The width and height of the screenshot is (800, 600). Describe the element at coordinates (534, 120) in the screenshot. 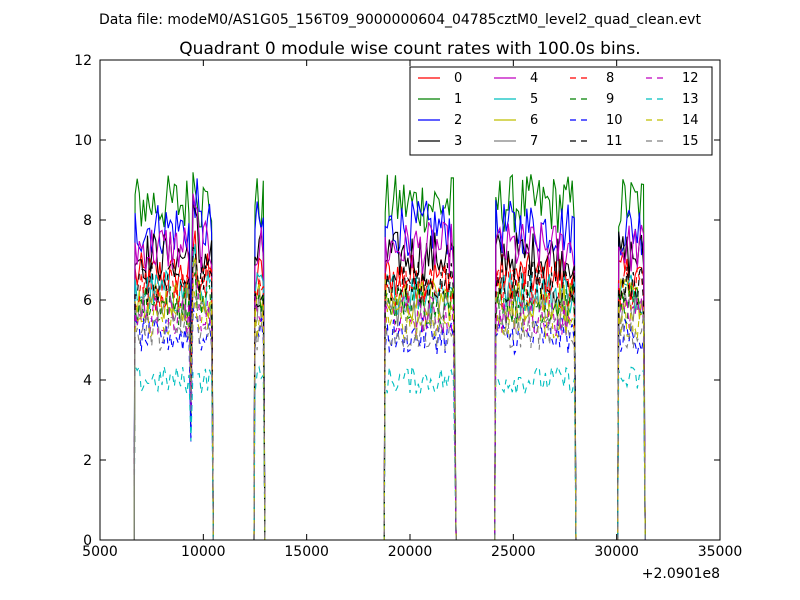

I see `legend-label-6: 6` at that location.